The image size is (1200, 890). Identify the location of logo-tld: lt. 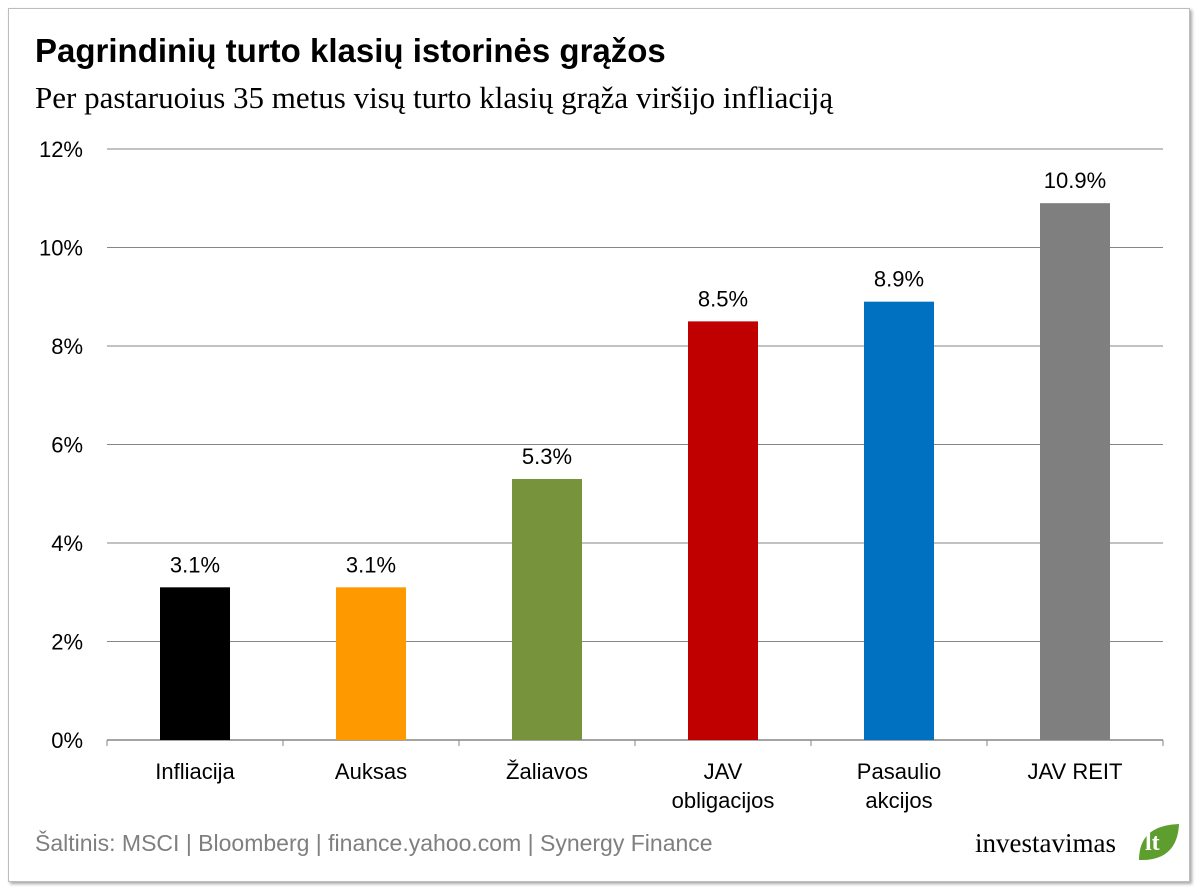
(1152, 843).